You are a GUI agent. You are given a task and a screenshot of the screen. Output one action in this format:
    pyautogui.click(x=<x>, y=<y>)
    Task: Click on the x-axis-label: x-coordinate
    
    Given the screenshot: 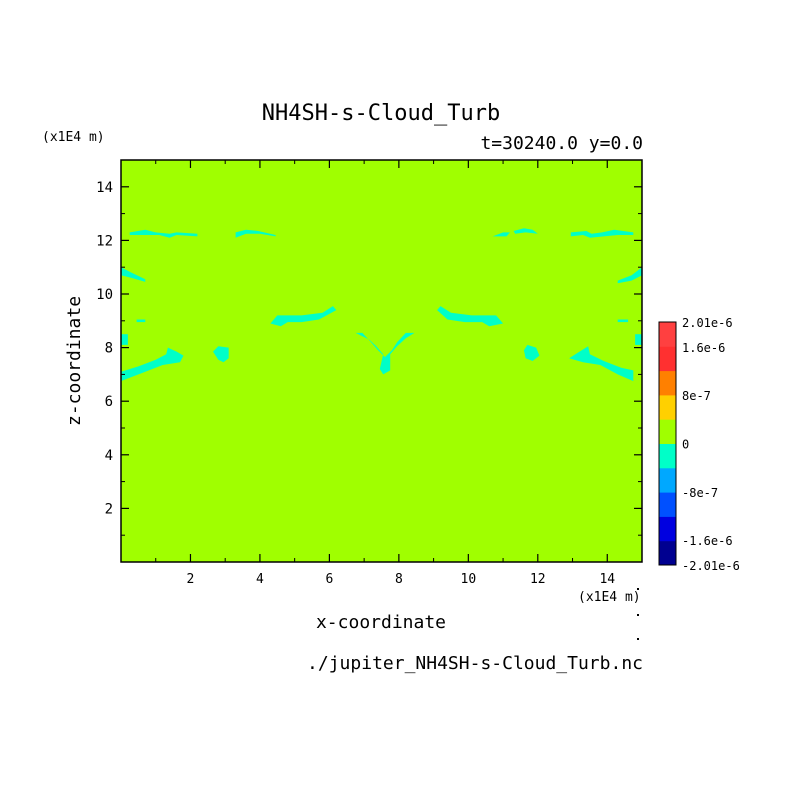 What is the action you would take?
    pyautogui.click(x=381, y=622)
    